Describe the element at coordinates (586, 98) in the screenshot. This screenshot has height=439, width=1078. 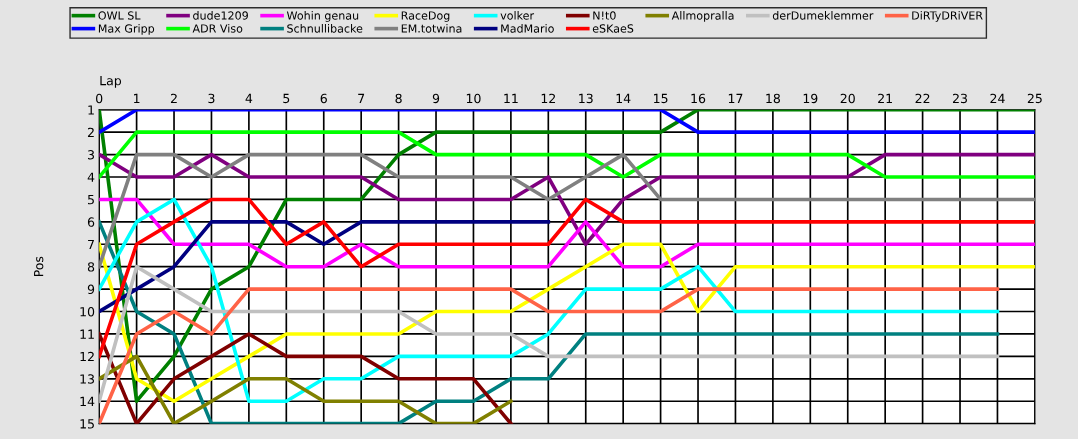
I see `x-tick-label: 13` at that location.